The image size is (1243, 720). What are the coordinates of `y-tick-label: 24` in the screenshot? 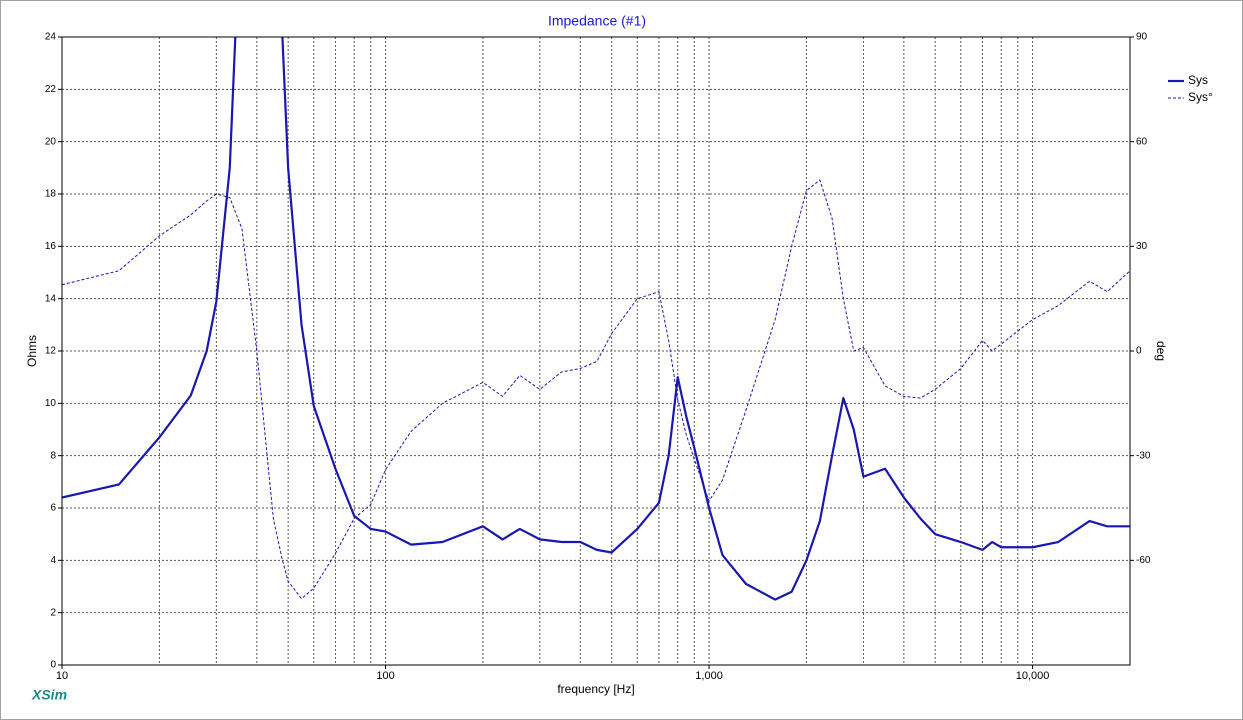 It's located at (51, 37).